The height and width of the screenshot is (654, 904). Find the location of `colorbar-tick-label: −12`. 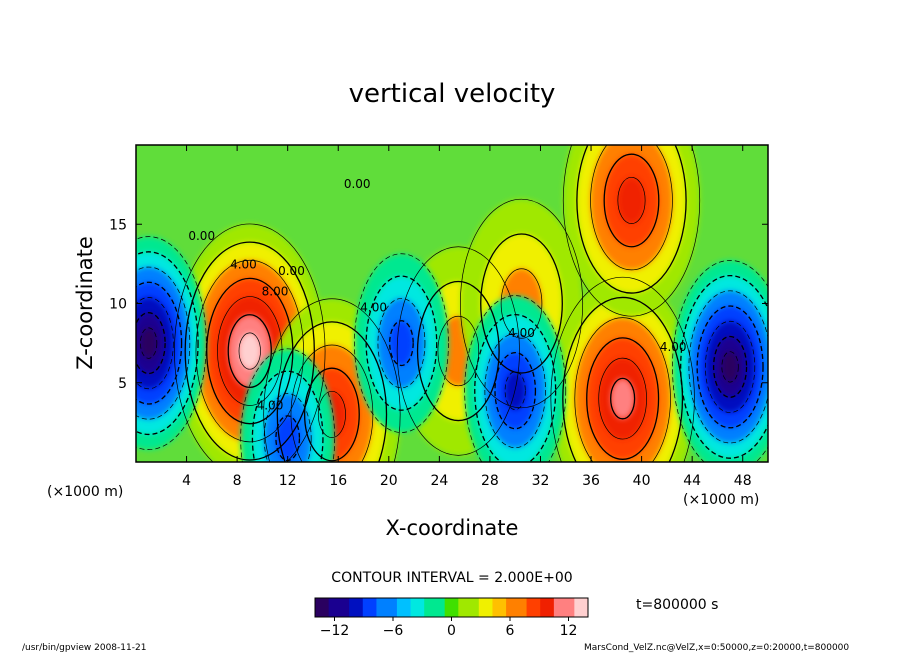

colorbar-tick-label: −12 is located at coordinates (335, 631).